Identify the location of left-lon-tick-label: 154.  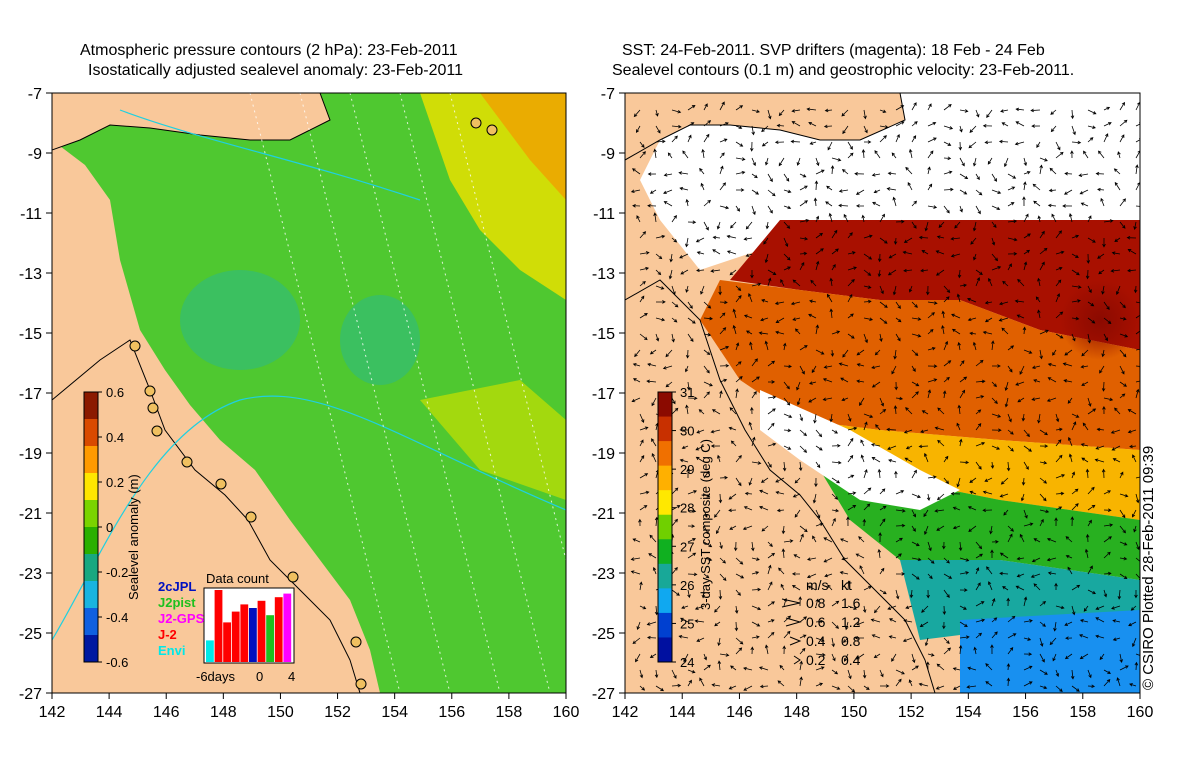
(394, 712).